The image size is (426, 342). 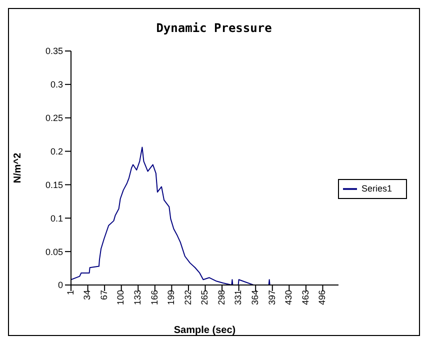 I want to click on x-tick-label: 67, so click(x=103, y=295).